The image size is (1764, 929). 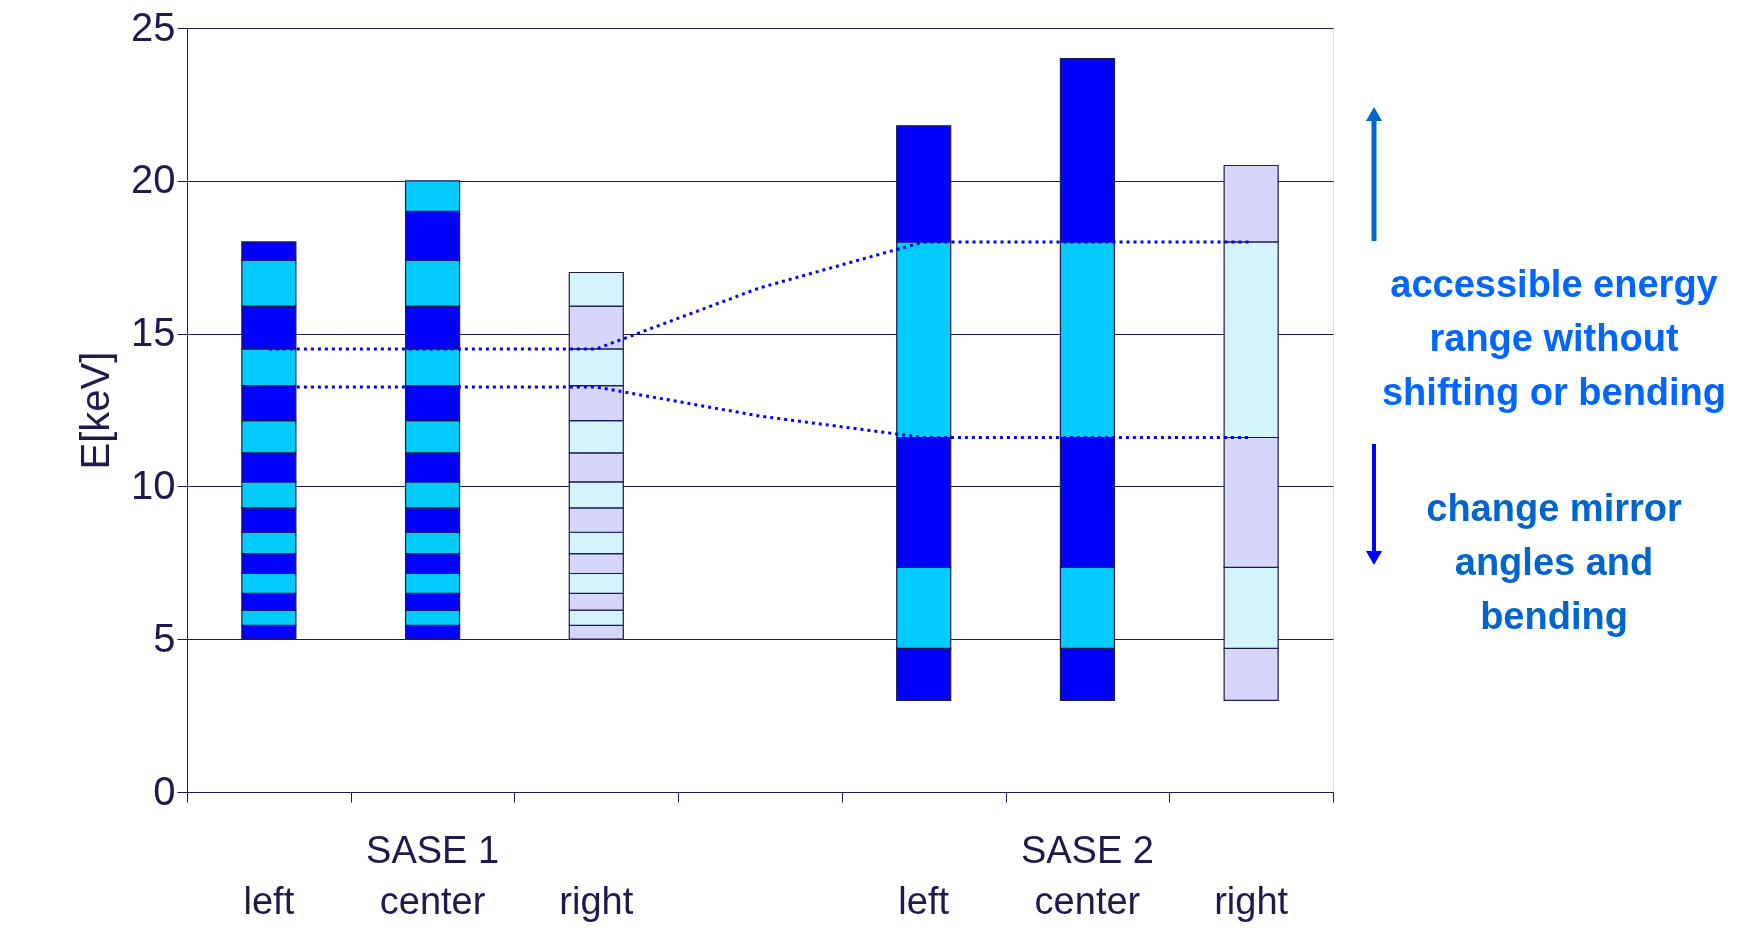 I want to click on y-tick-label: 10, so click(x=153, y=484).